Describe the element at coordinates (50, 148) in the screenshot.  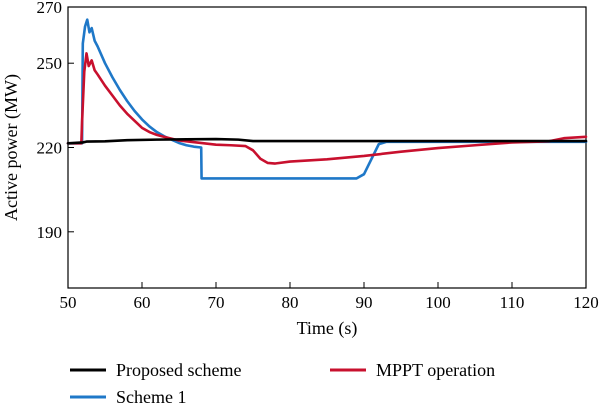
I see `y-tick-label: 220` at that location.